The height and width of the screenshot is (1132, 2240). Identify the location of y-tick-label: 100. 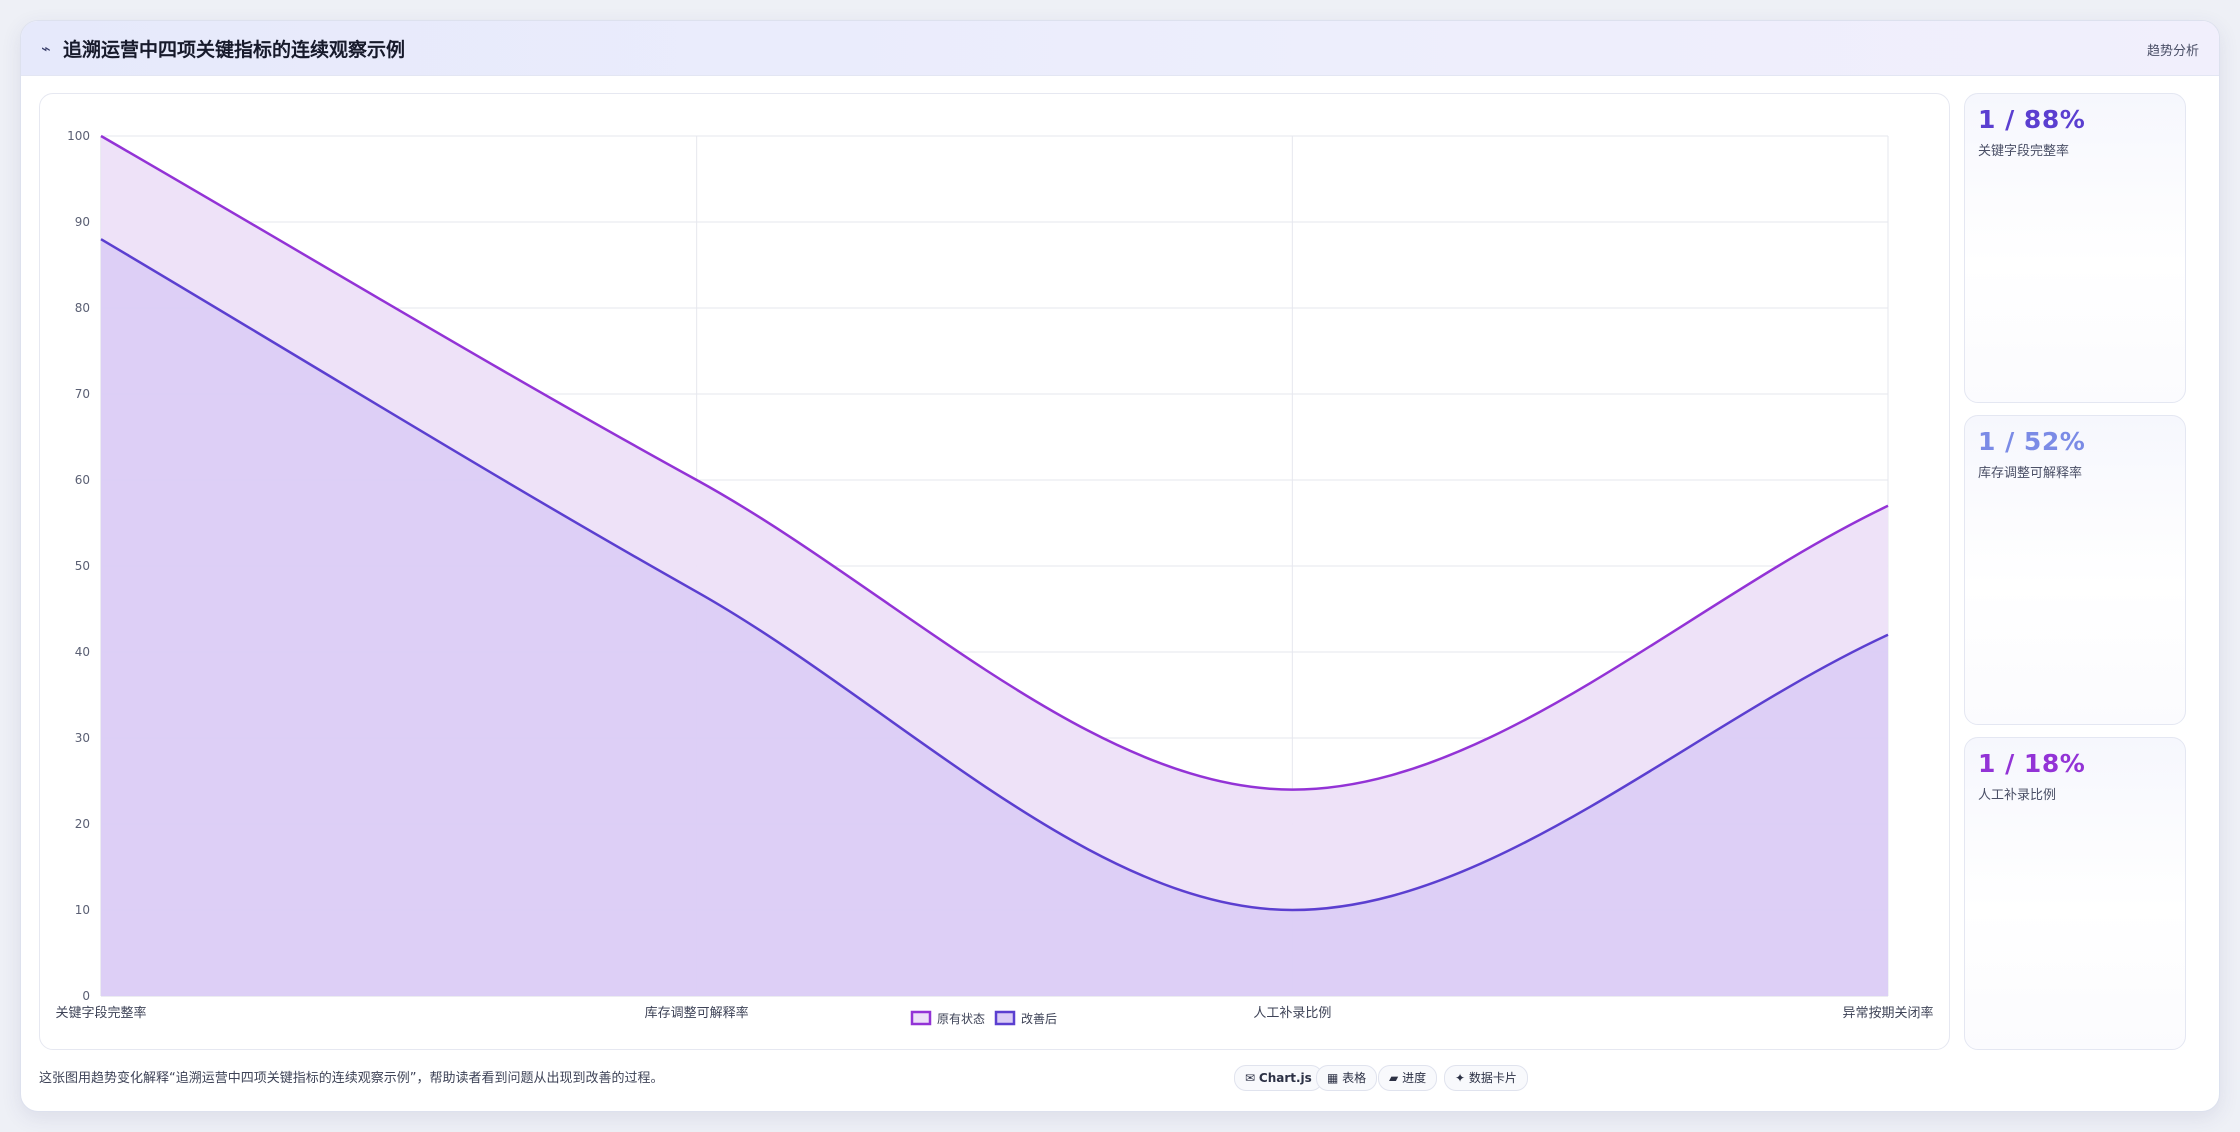
(78, 136).